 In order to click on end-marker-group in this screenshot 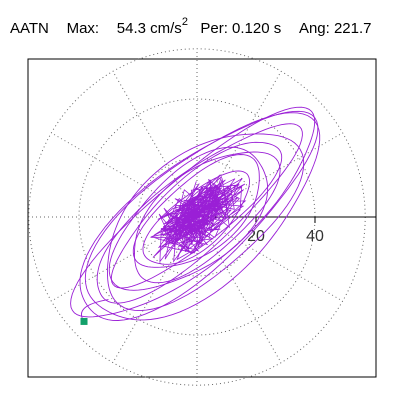, I will do `click(84, 321)`.